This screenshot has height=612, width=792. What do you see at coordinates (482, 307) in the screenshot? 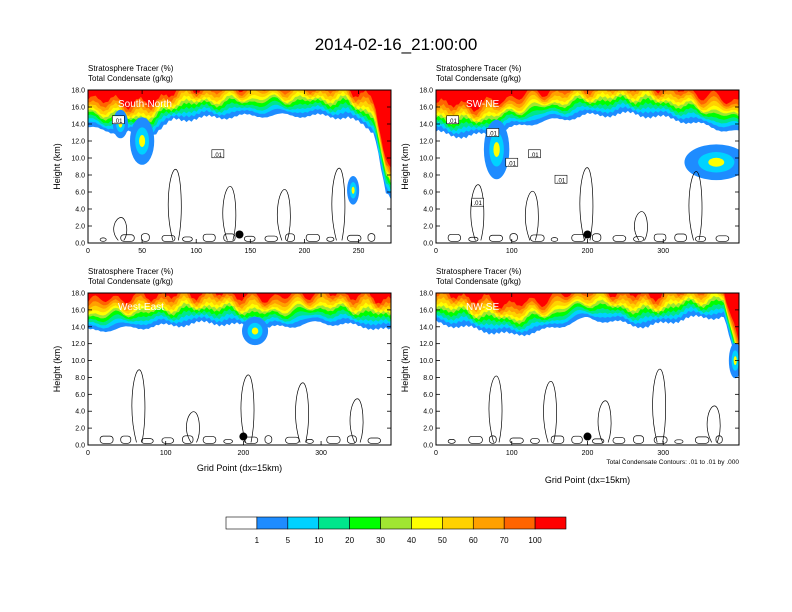
I see `cross-section-label: NW-SE` at bounding box center [482, 307].